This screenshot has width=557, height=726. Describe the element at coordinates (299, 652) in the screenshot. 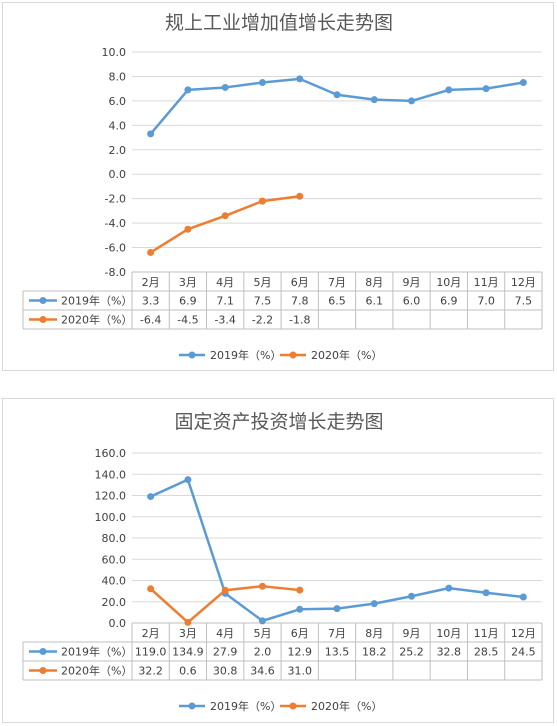

I see `table-value-cell: 12.9` at that location.